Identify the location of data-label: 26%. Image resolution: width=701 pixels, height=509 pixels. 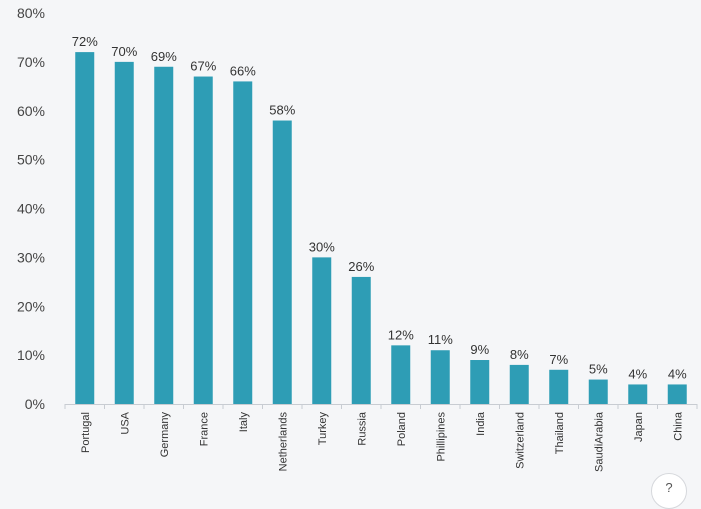
(361, 266).